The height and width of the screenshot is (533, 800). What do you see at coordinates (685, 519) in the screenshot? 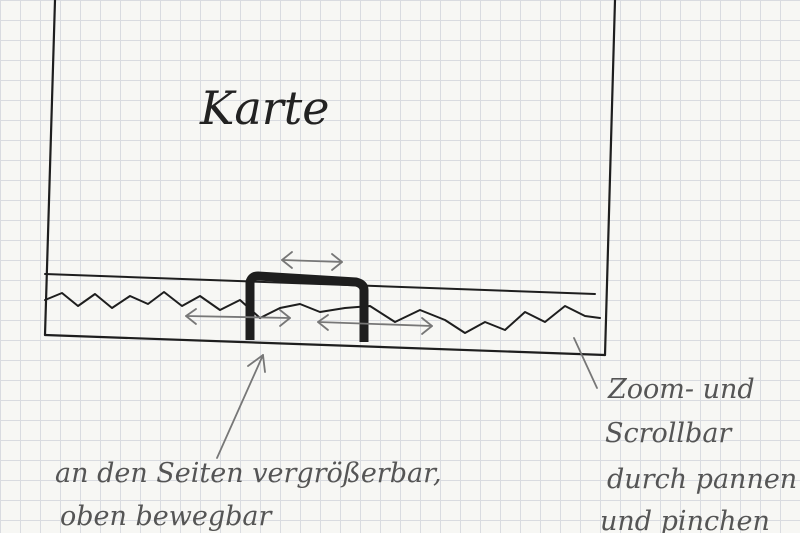
I see `bar-note-line4: und pinchen` at bounding box center [685, 519].